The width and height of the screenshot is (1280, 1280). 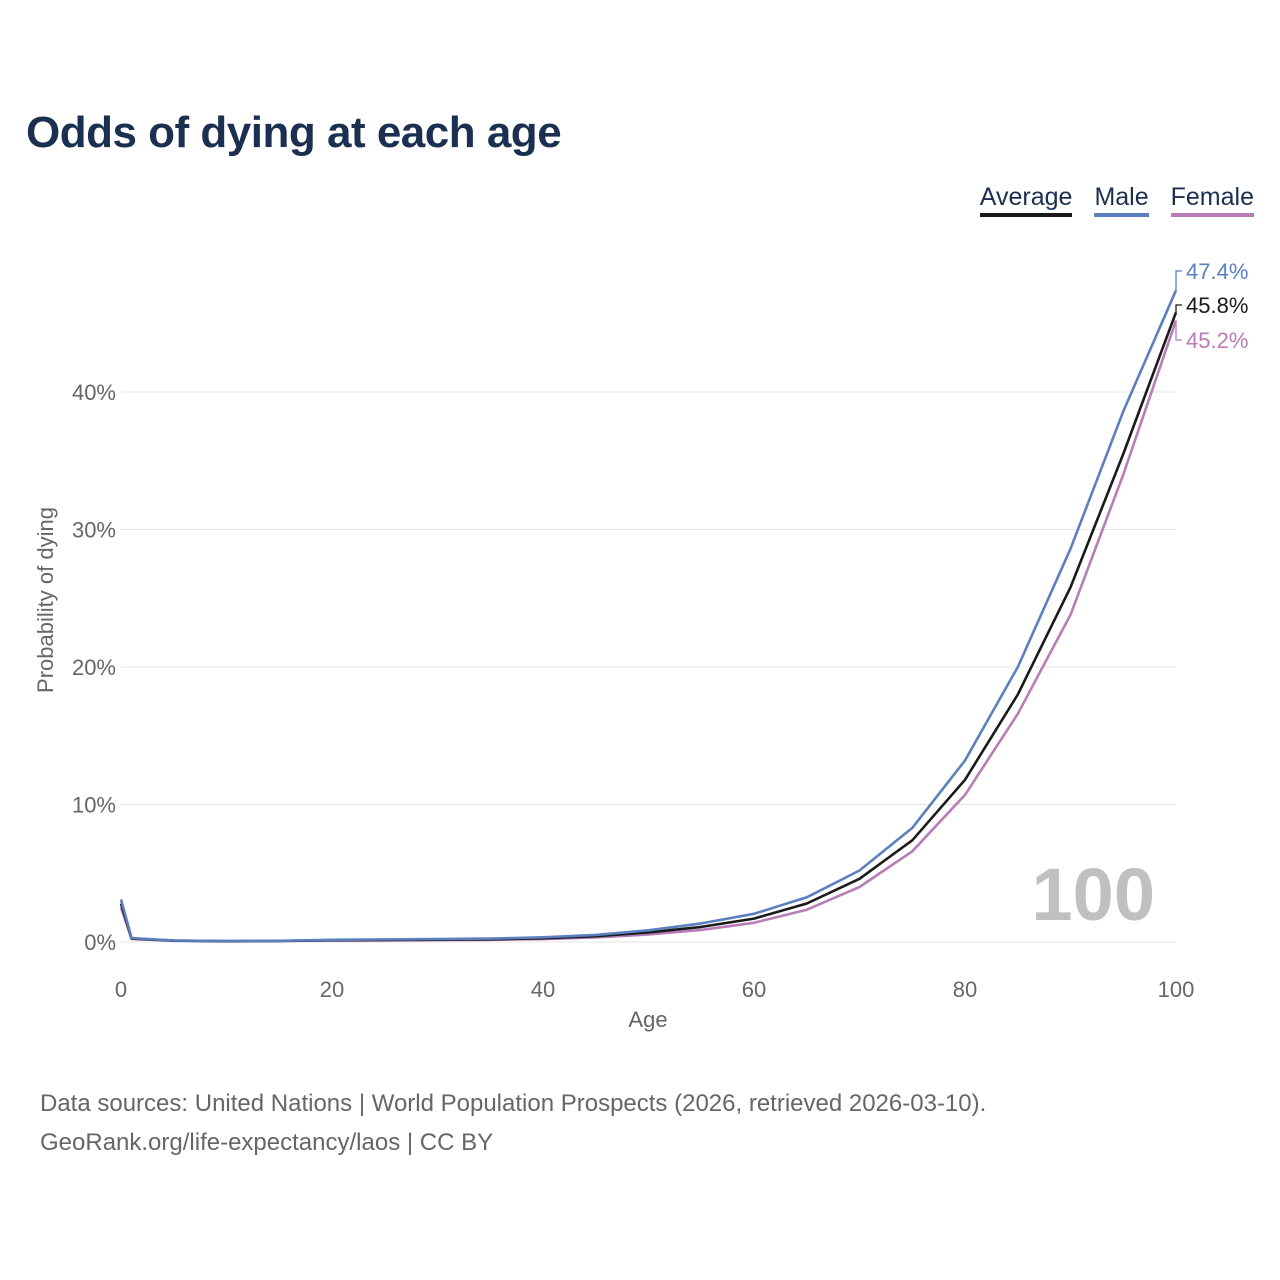 I want to click on chart-title: Odds of dying at each age, so click(x=294, y=132).